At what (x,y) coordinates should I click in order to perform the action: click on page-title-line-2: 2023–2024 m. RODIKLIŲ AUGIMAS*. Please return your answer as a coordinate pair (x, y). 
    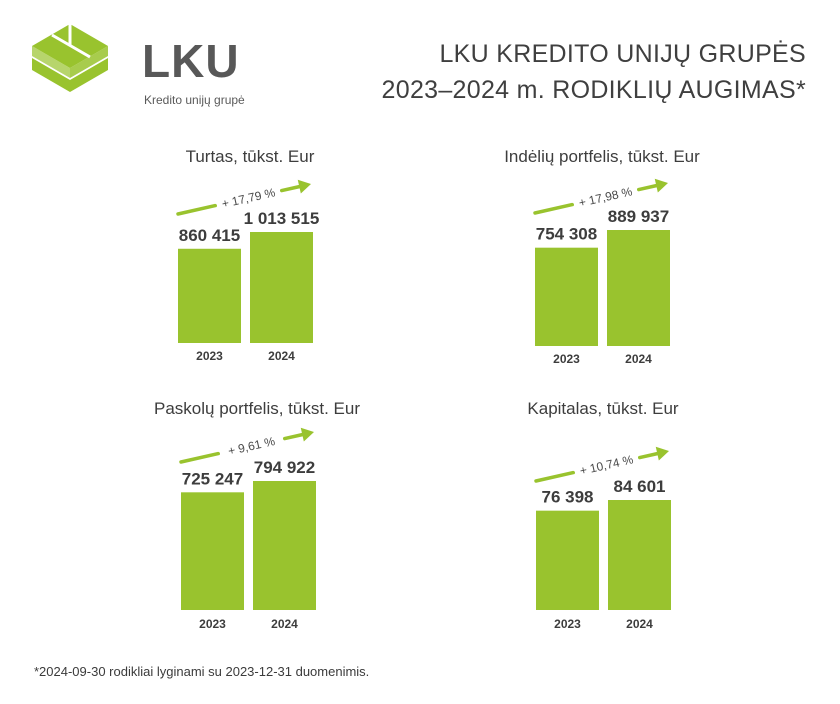
    Looking at the image, I should click on (593, 90).